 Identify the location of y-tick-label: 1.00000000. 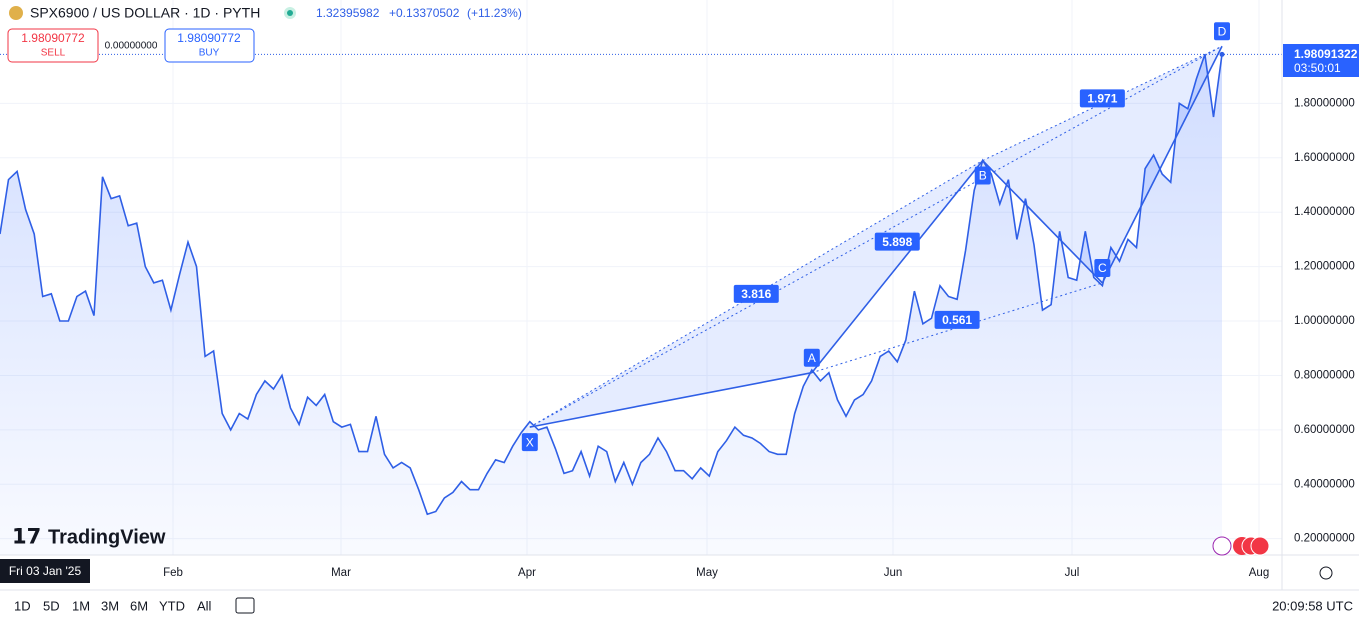
(1324, 321).